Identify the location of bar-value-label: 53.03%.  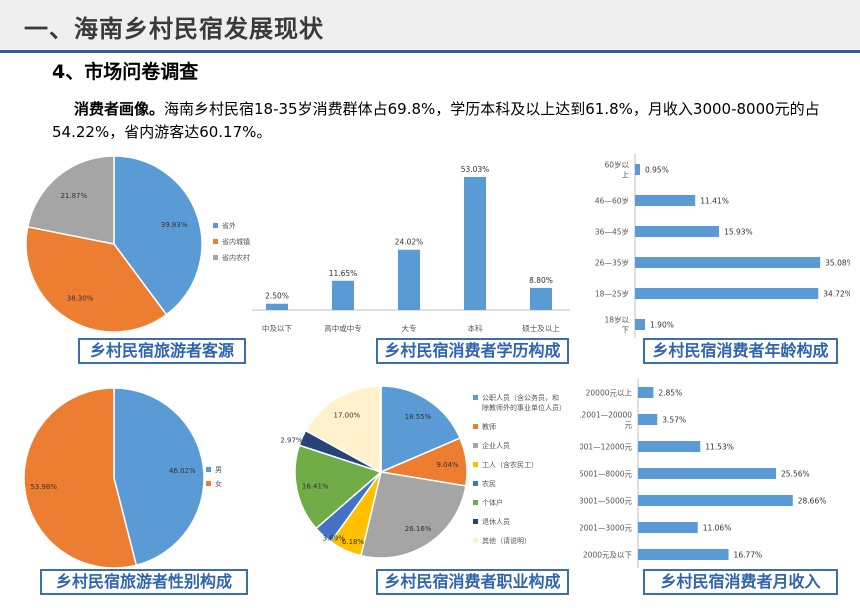
(475, 169).